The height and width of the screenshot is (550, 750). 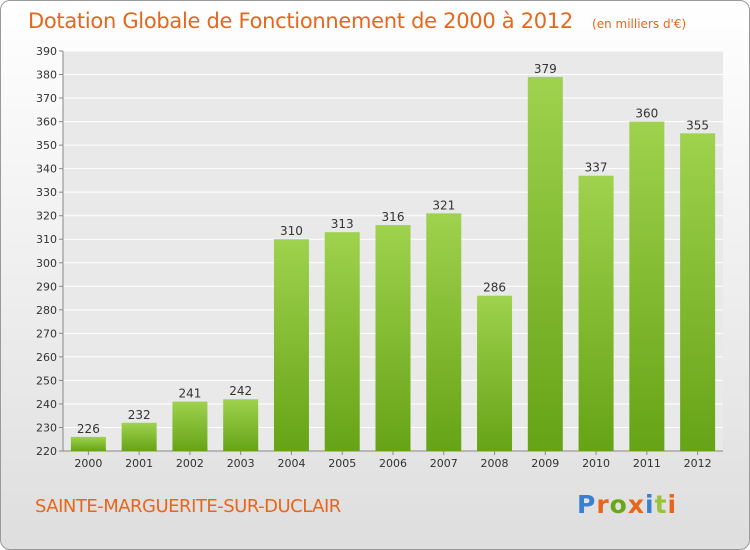 What do you see at coordinates (495, 463) in the screenshot?
I see `x-tick-label: 2008` at bounding box center [495, 463].